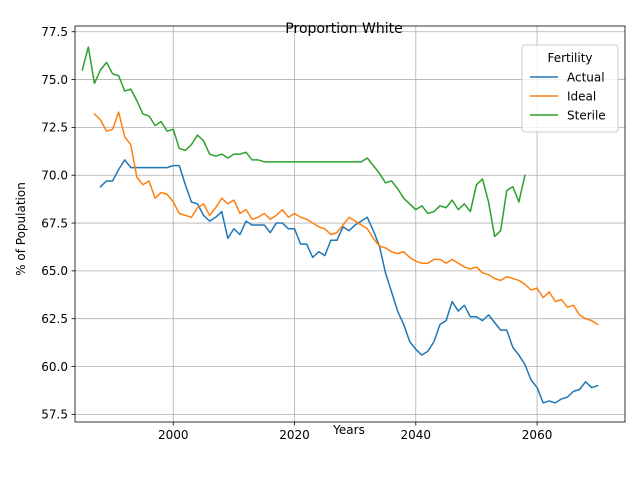  What do you see at coordinates (54, 223) in the screenshot?
I see `y-tick-label: 67.5` at bounding box center [54, 223].